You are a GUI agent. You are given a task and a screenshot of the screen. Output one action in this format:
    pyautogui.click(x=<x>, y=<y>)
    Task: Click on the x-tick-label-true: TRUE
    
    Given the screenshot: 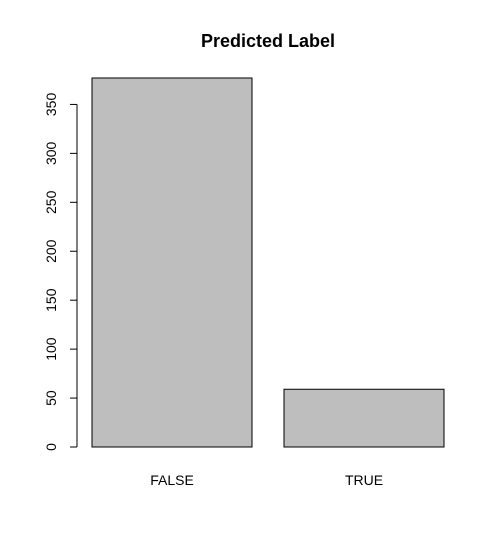 What is the action you would take?
    pyautogui.click(x=364, y=480)
    